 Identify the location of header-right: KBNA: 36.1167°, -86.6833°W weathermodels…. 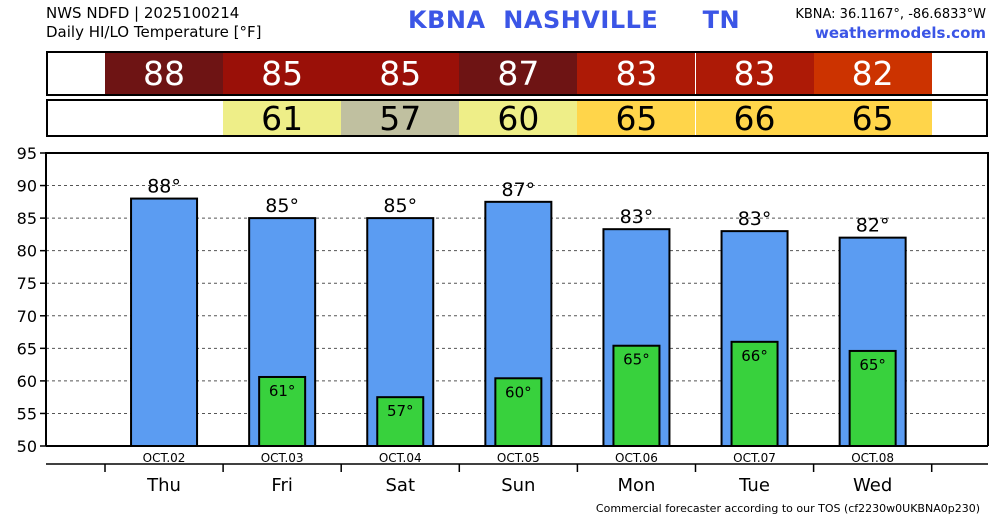
(890, 24).